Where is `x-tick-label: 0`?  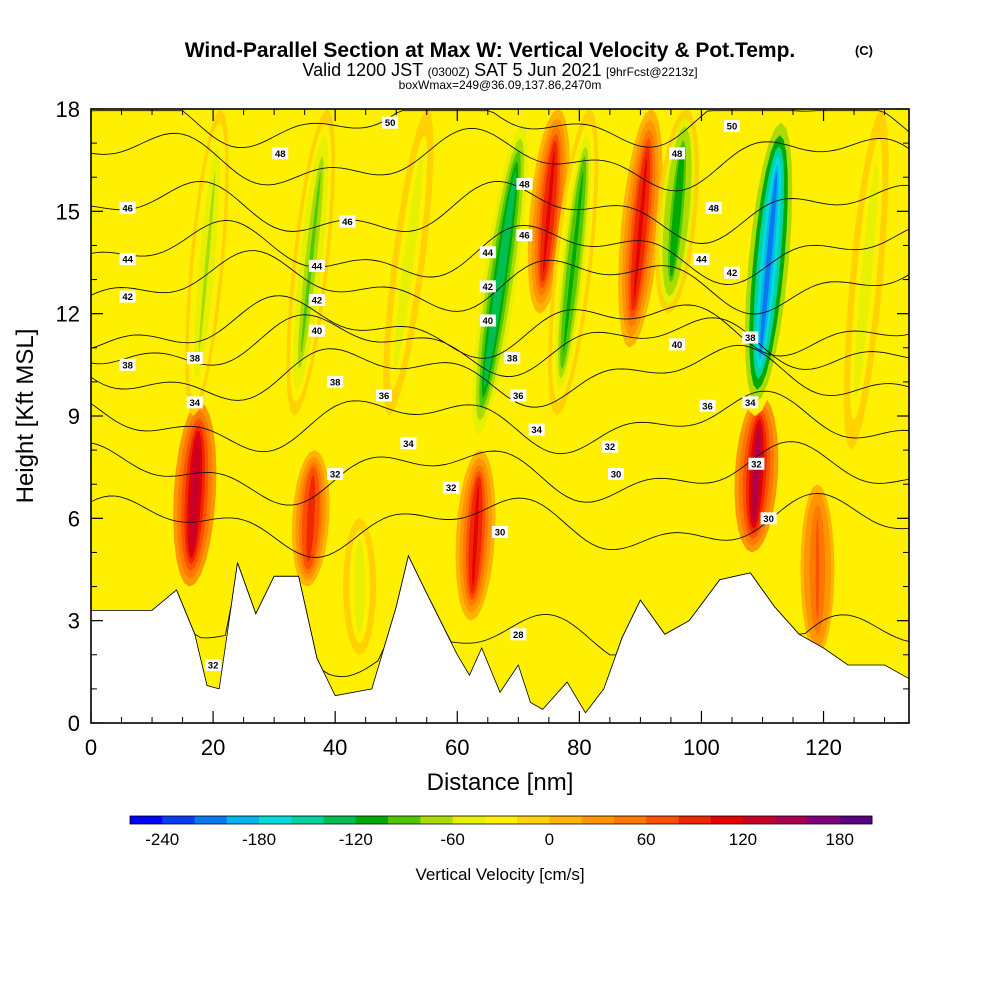 x-tick-label: 0 is located at coordinates (91, 747).